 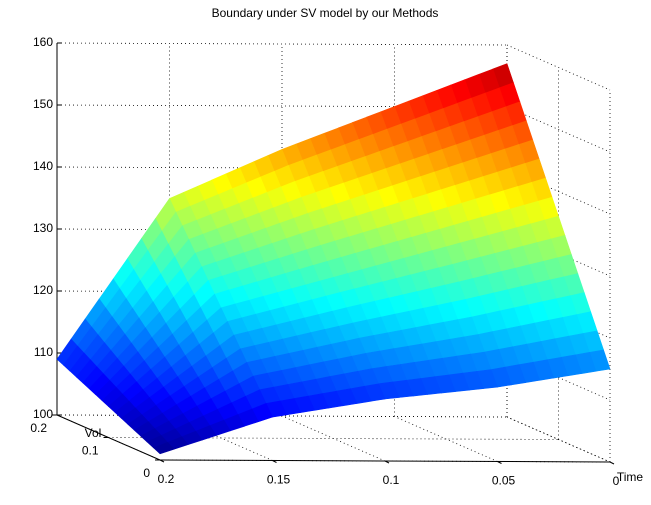 I want to click on x-tick-label: 0.05, so click(x=504, y=481).